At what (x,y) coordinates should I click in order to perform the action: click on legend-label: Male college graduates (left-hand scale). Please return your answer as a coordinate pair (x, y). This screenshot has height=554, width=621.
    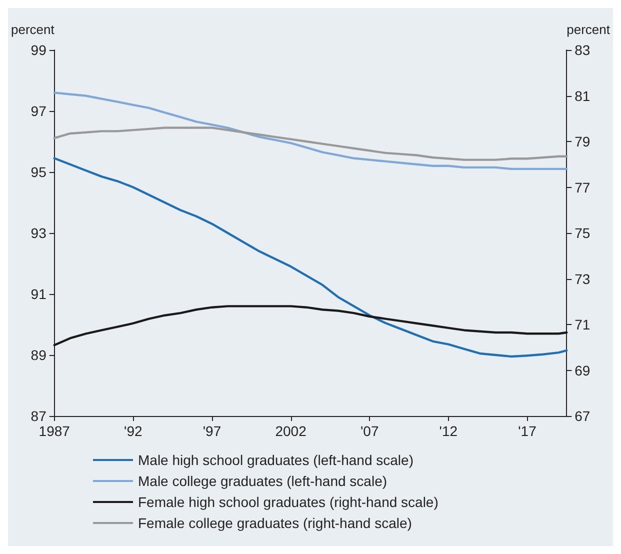
    Looking at the image, I should click on (263, 481).